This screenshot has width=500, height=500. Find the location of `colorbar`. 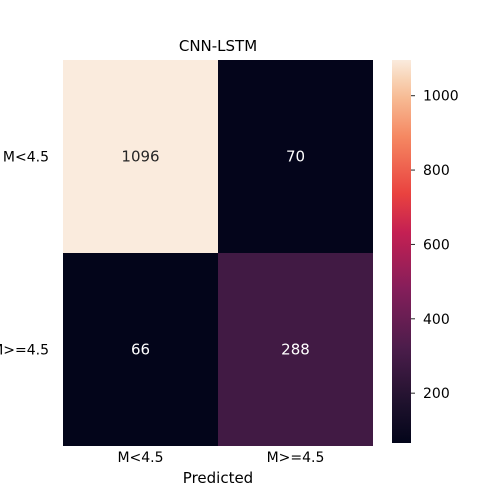

colorbar is located at coordinates (401, 251).